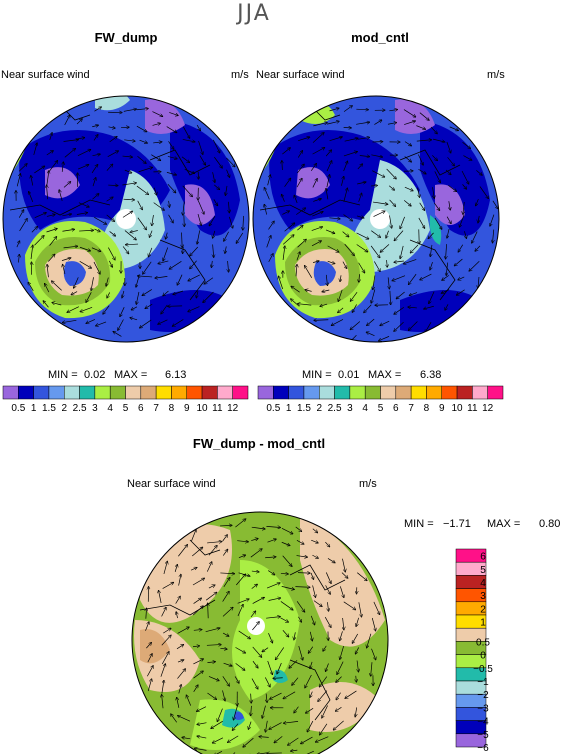 The image size is (564, 754). Describe the element at coordinates (483, 695) in the screenshot. I see `colorbar-tick-label: −2` at that location.